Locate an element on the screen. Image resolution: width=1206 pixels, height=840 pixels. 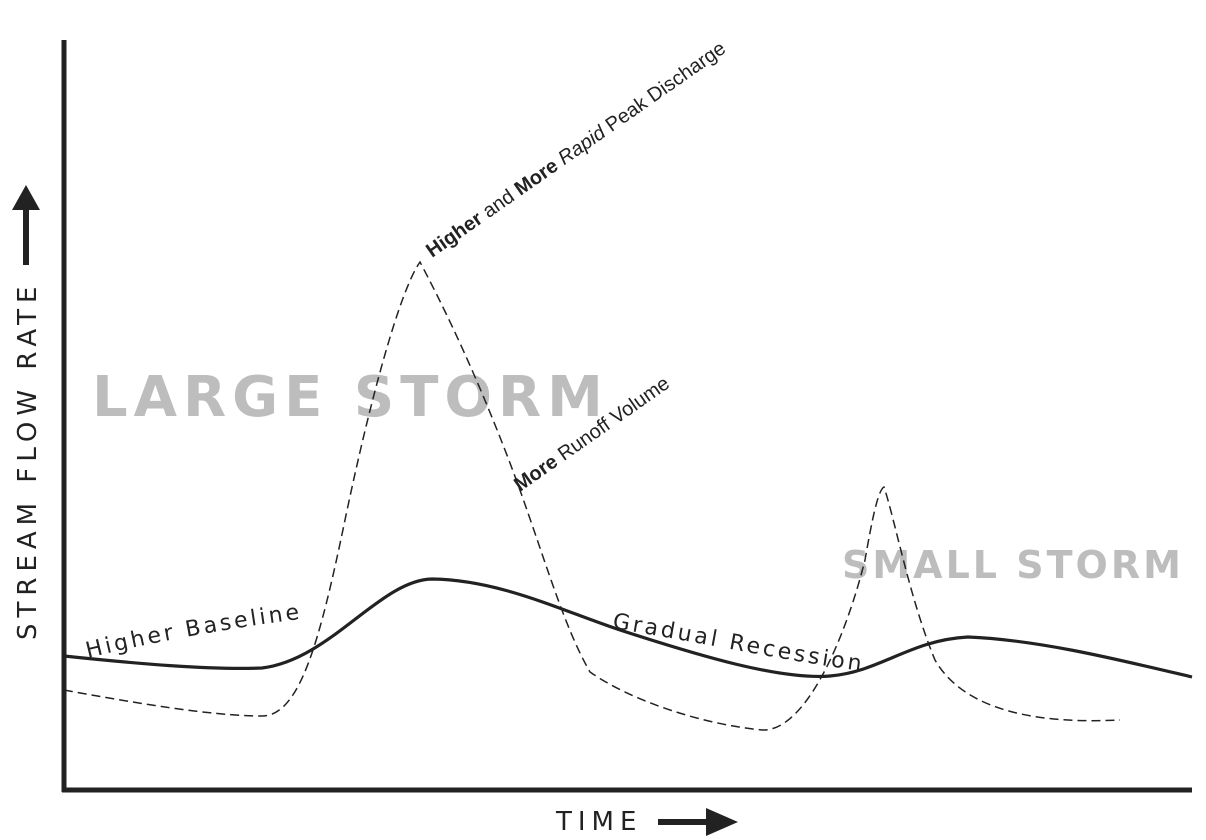
x-axis-label: TIME is located at coordinates (598, 822).